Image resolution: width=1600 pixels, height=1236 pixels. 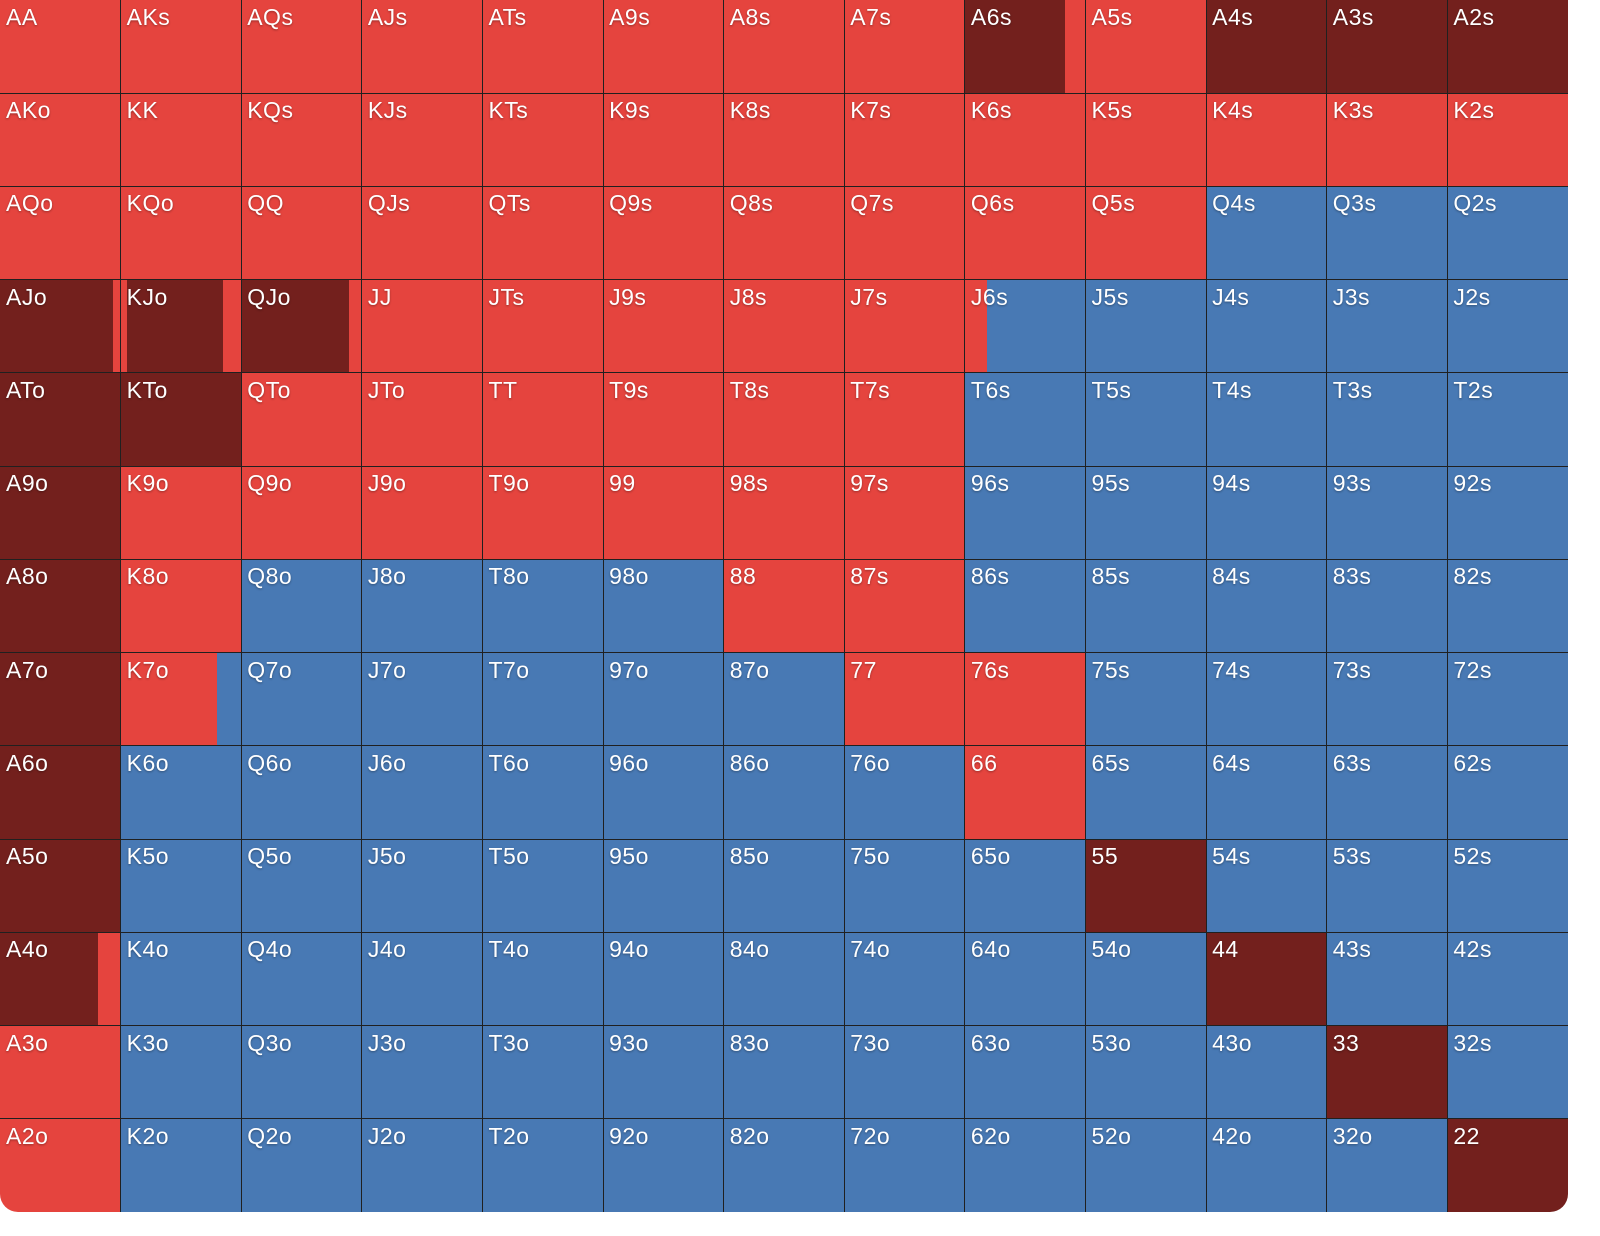 What do you see at coordinates (60, 886) in the screenshot?
I see `hand-cell-a5o: A5o` at bounding box center [60, 886].